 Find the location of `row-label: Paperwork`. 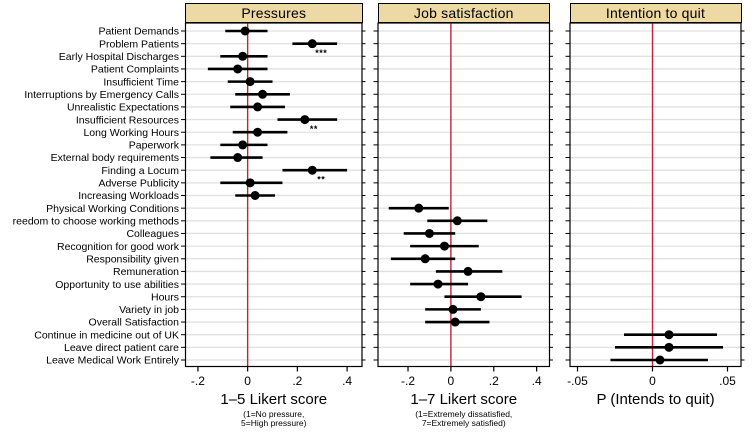

row-label: Paperwork is located at coordinates (154, 146).